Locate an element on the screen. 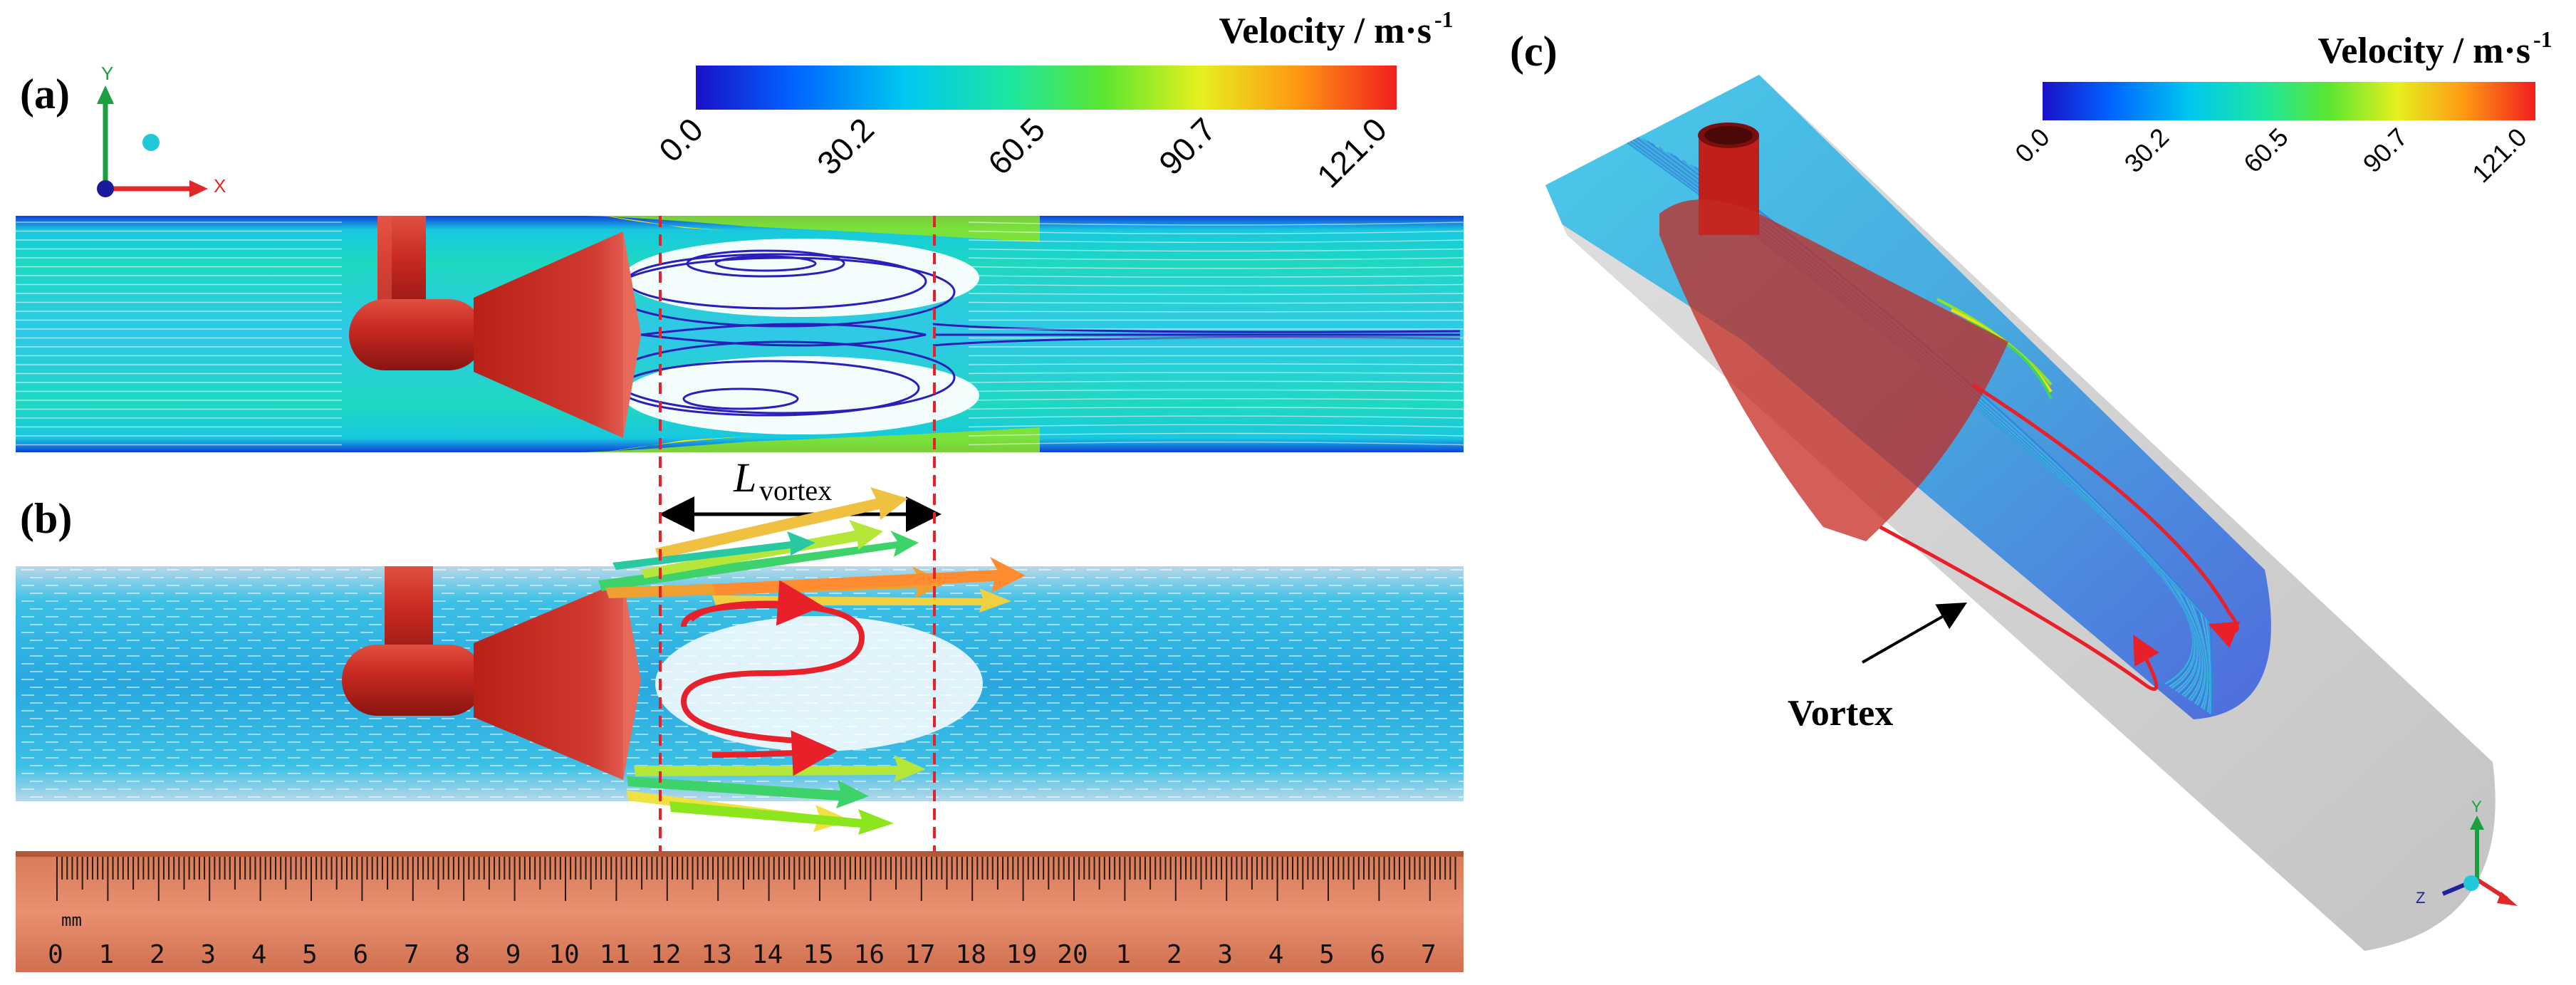 This screenshot has height=985, width=2576. y-axis-label: Y is located at coordinates (107, 73).